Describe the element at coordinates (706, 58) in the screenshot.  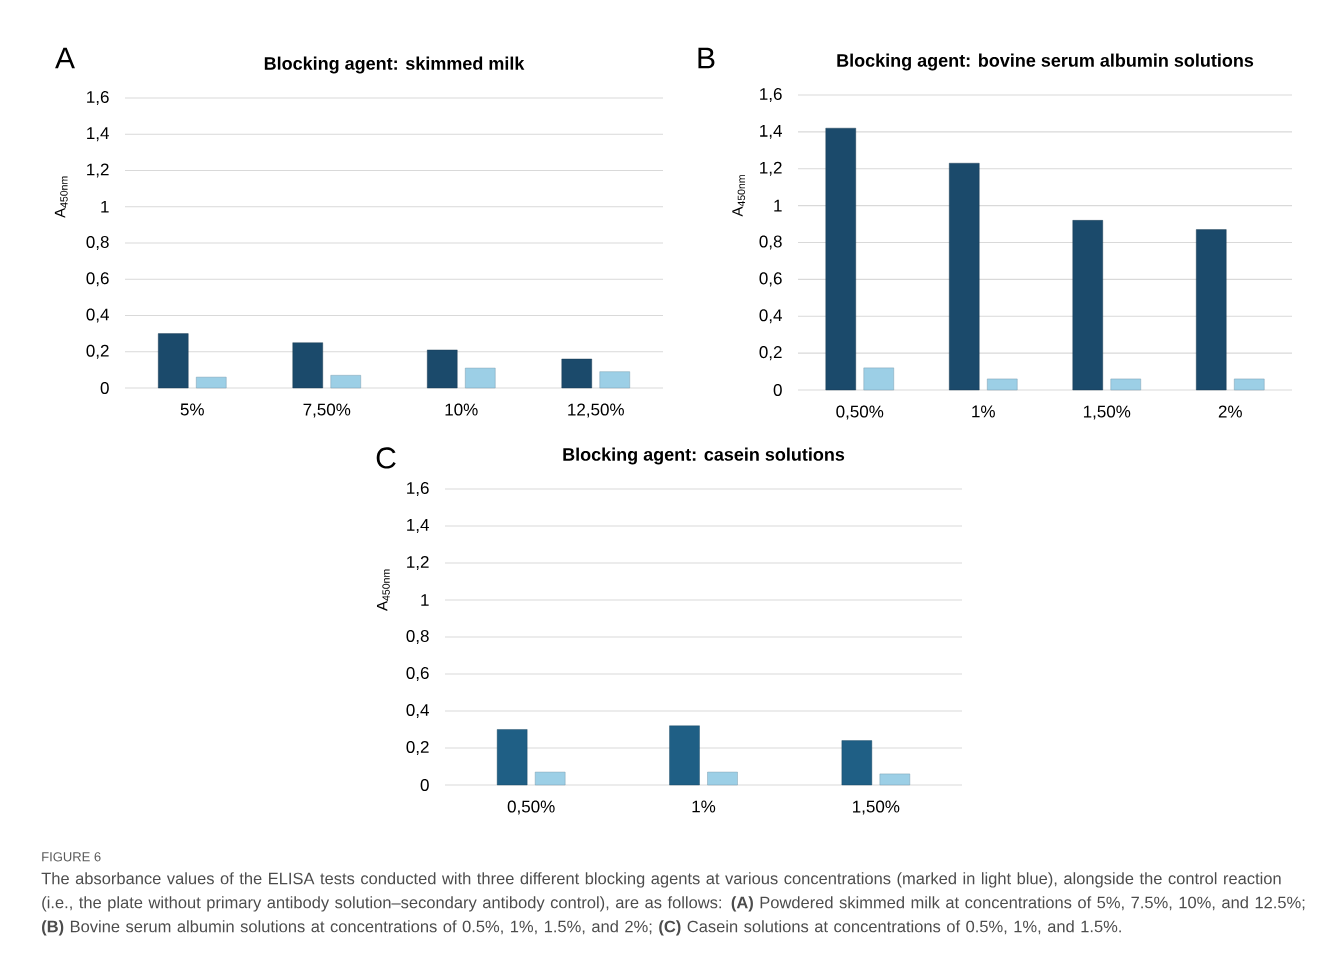
I see `text: B` at that location.